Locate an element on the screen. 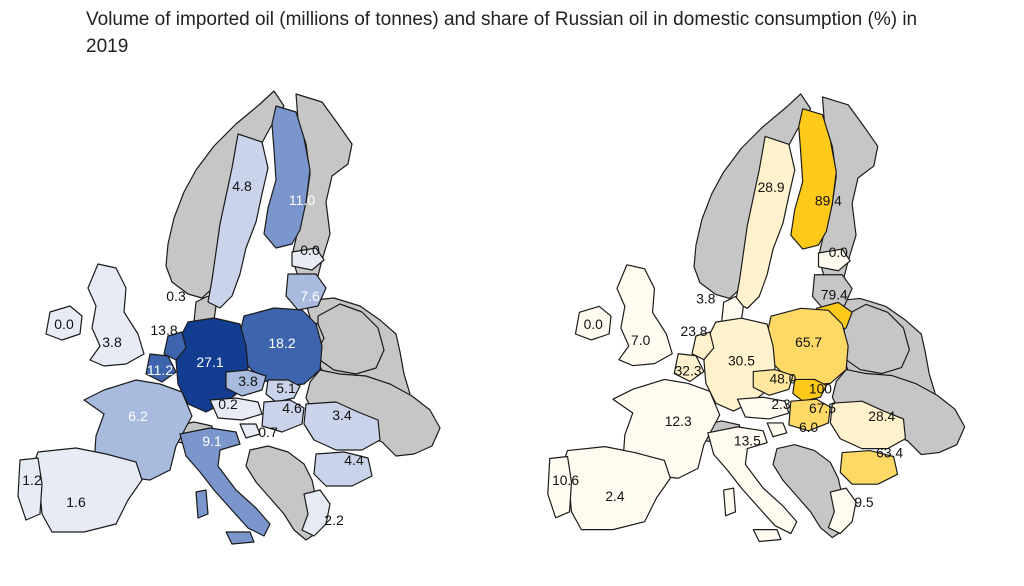 This screenshot has height=586, width=1024. label-sweden: 28.9 is located at coordinates (771, 187).